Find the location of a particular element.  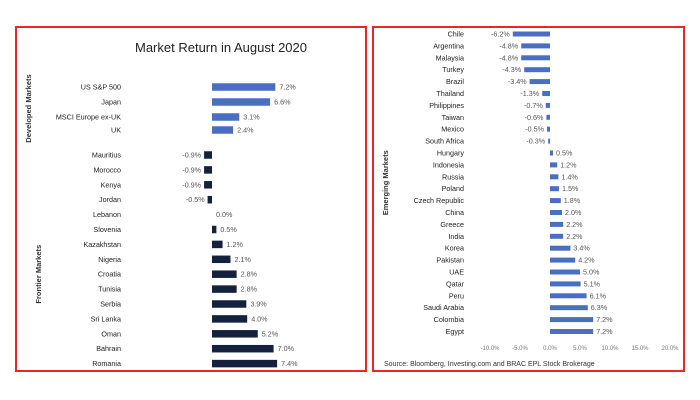

category-label-chile: Chile is located at coordinates (456, 34).